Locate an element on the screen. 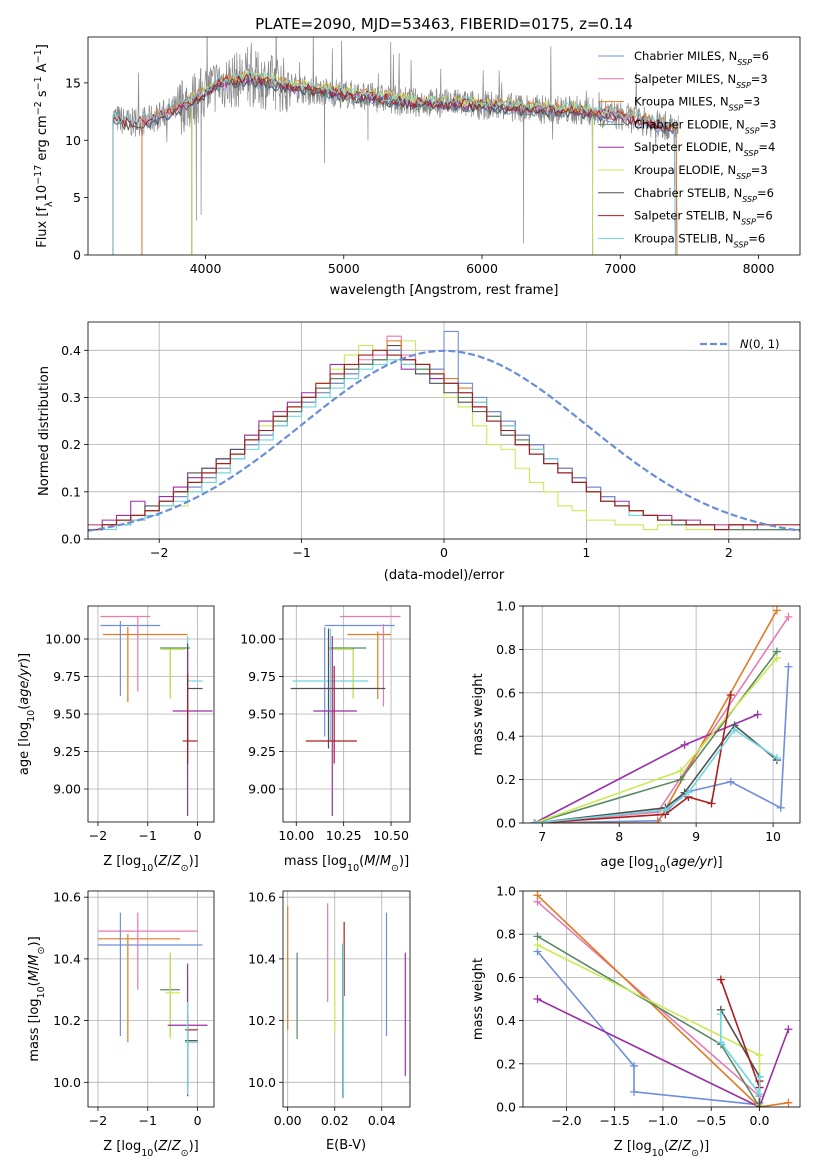  weight-series-kroupa-stelib is located at coordinates (655, 774).